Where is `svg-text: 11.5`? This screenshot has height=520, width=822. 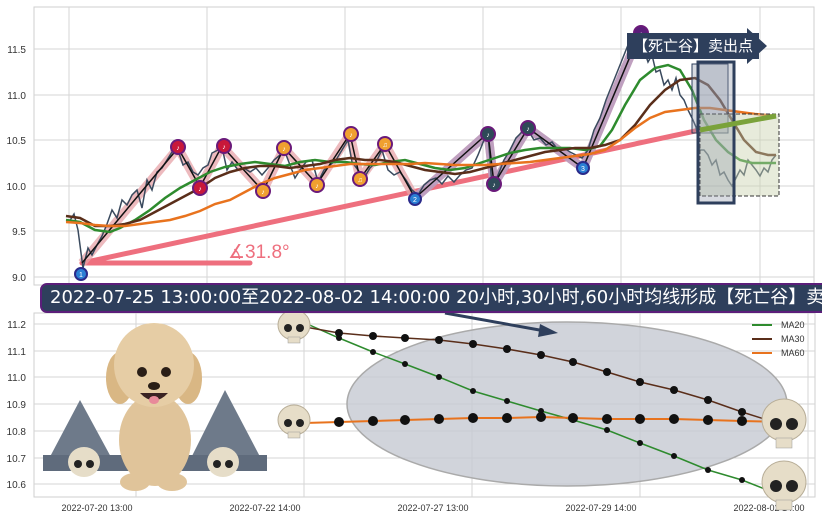 svg-text: 11.5 is located at coordinates (16, 50).